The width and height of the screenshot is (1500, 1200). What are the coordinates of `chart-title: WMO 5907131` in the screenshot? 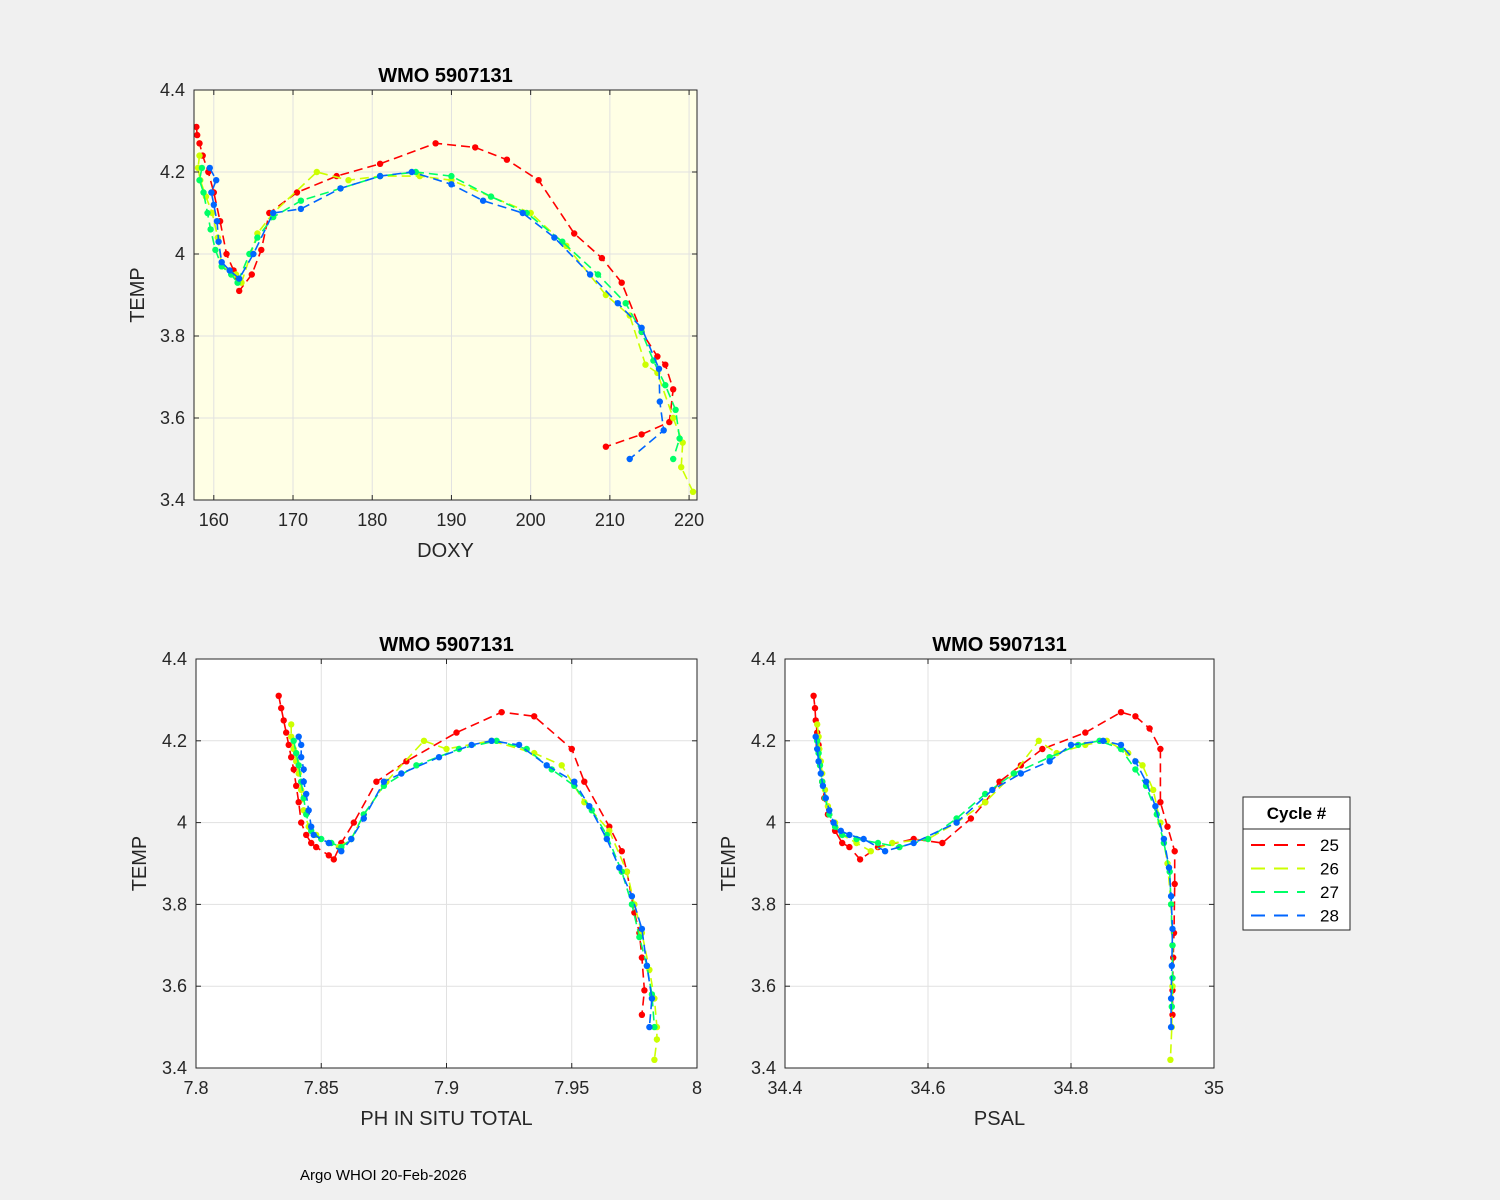 It's located at (445, 76).